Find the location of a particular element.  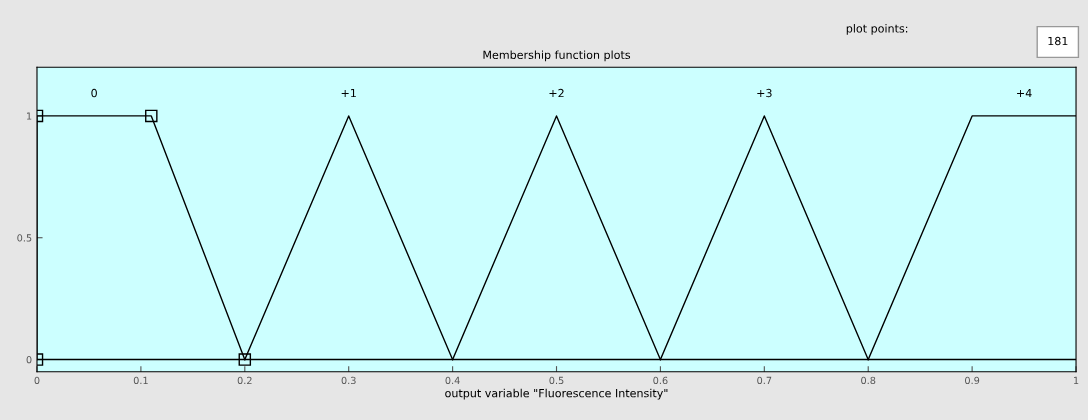

x-tick-label: 0.8 is located at coordinates (868, 380).